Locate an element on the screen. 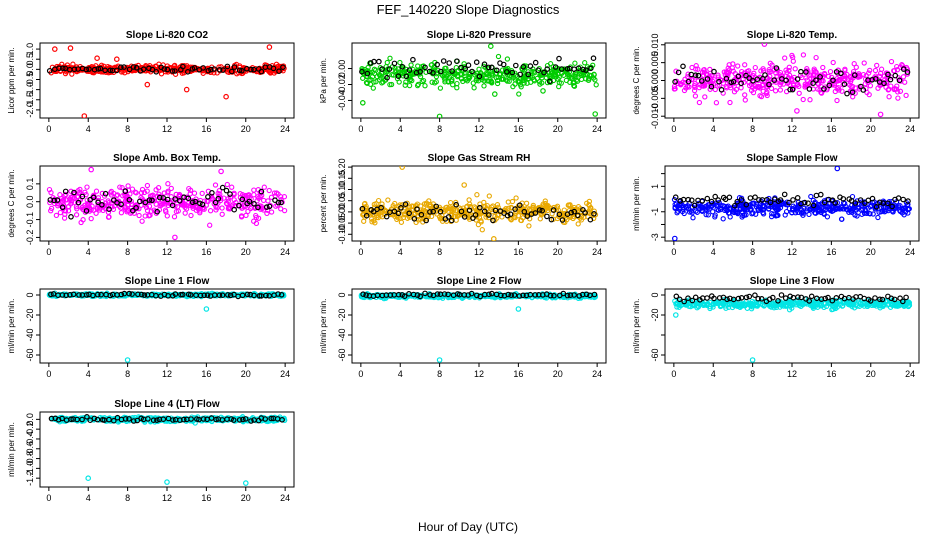 The width and height of the screenshot is (936, 540). x-tick-label: 20 is located at coordinates (246, 374).